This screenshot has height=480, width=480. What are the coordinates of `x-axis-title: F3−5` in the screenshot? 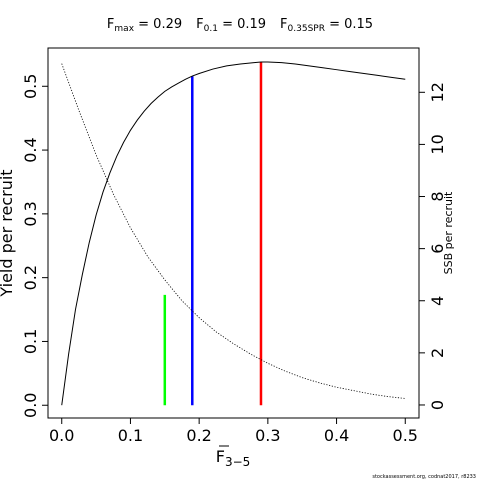 It's located at (233, 458).